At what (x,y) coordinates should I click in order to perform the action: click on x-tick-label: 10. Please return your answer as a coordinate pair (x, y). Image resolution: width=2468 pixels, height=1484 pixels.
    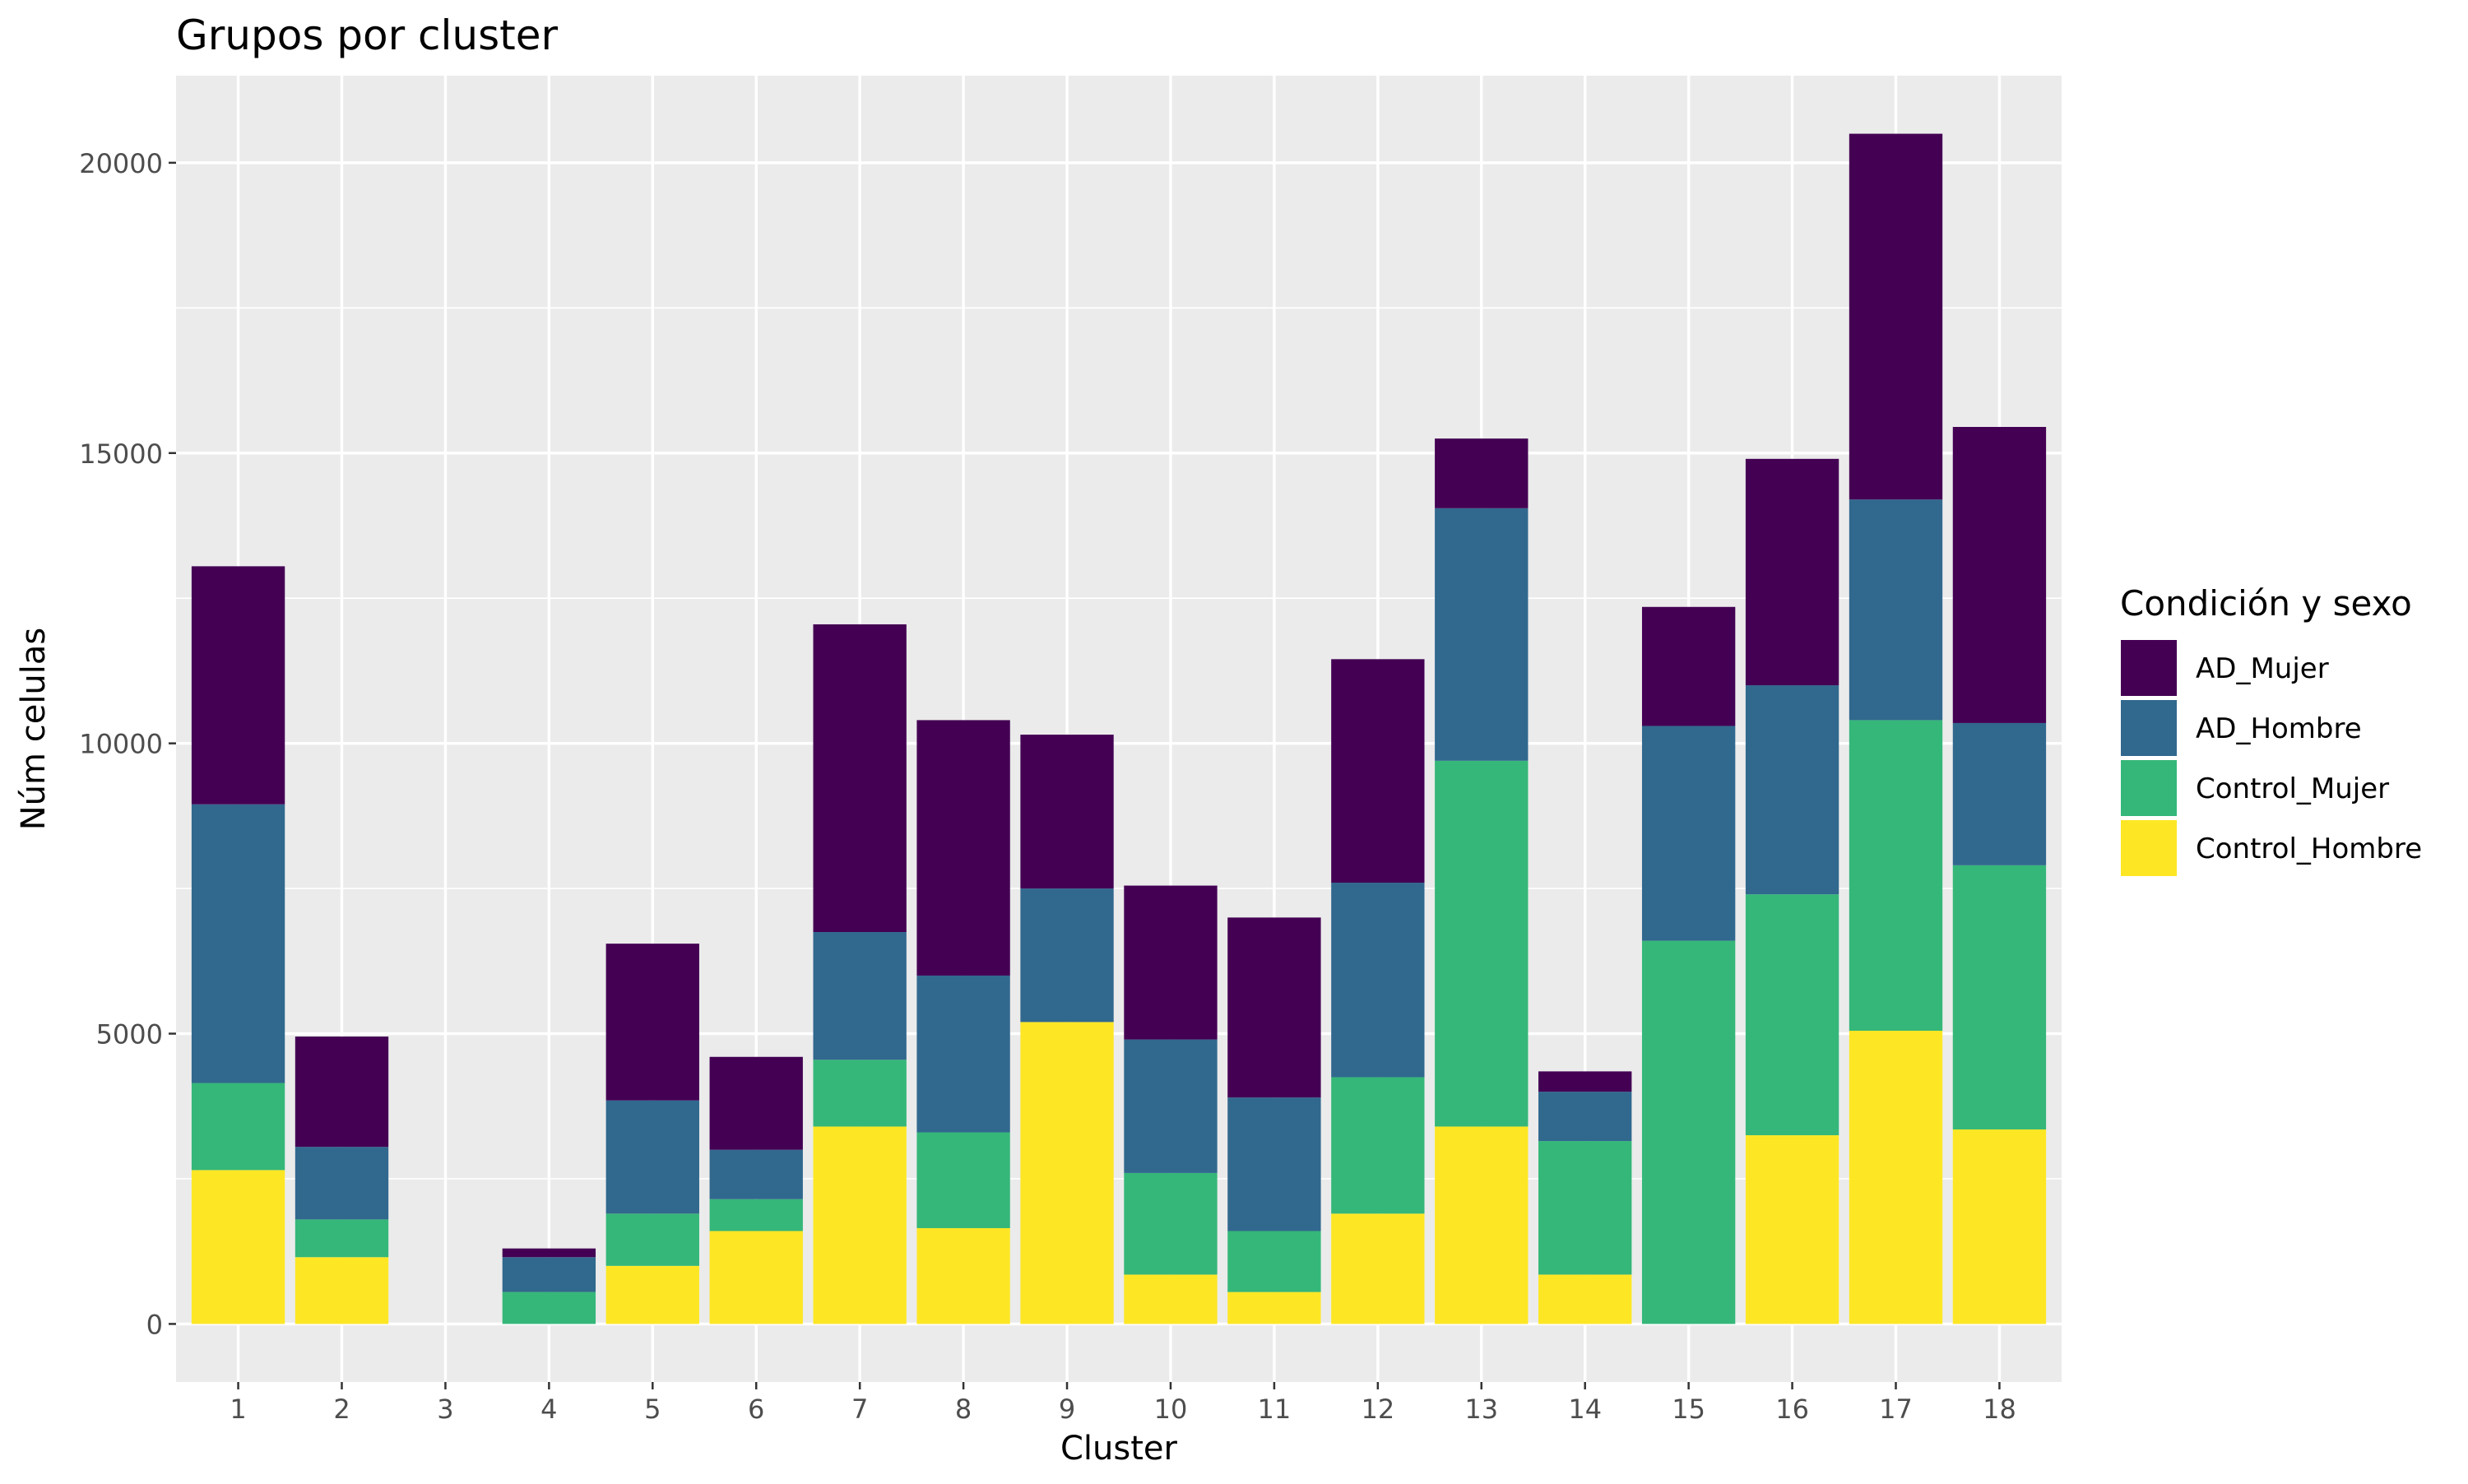
    Looking at the image, I should click on (1171, 1409).